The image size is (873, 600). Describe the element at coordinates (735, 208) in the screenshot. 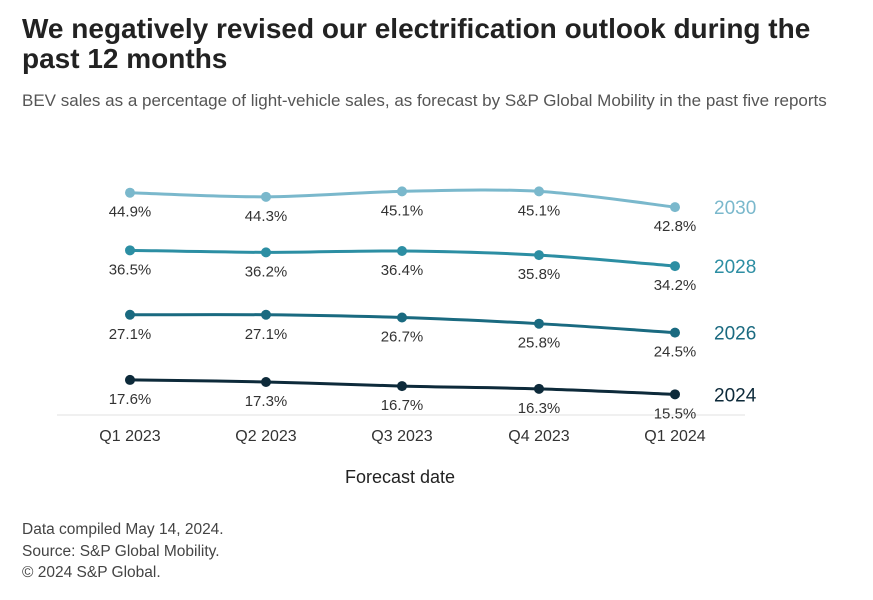

I see `series-label-2030: 2030` at that location.